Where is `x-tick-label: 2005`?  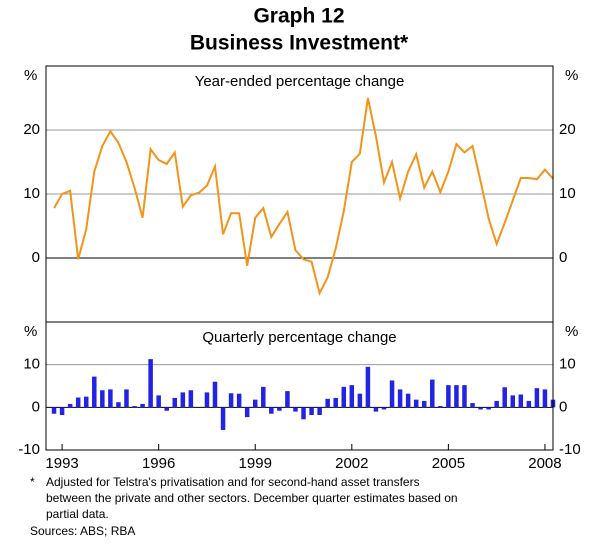
x-tick-label: 2005 is located at coordinates (448, 463).